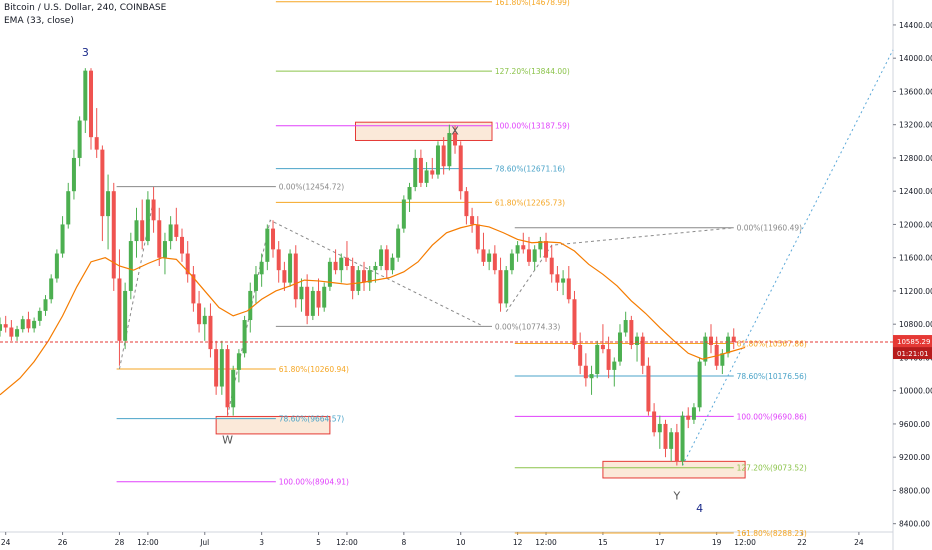  Describe the element at coordinates (261, 542) in the screenshot. I see `time-tick-label: 3` at that location.